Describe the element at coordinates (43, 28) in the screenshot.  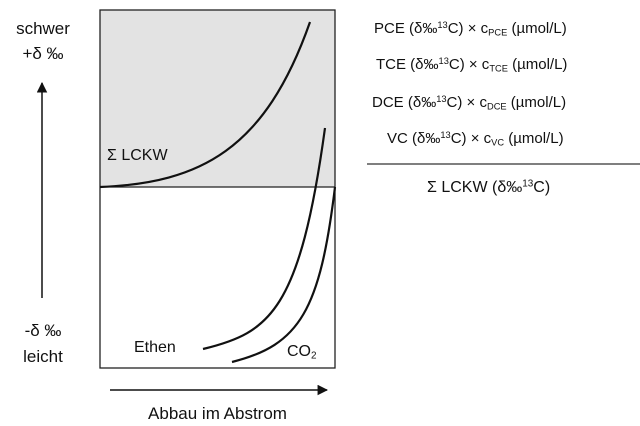
I see `heavy-label: schwer` at that location.